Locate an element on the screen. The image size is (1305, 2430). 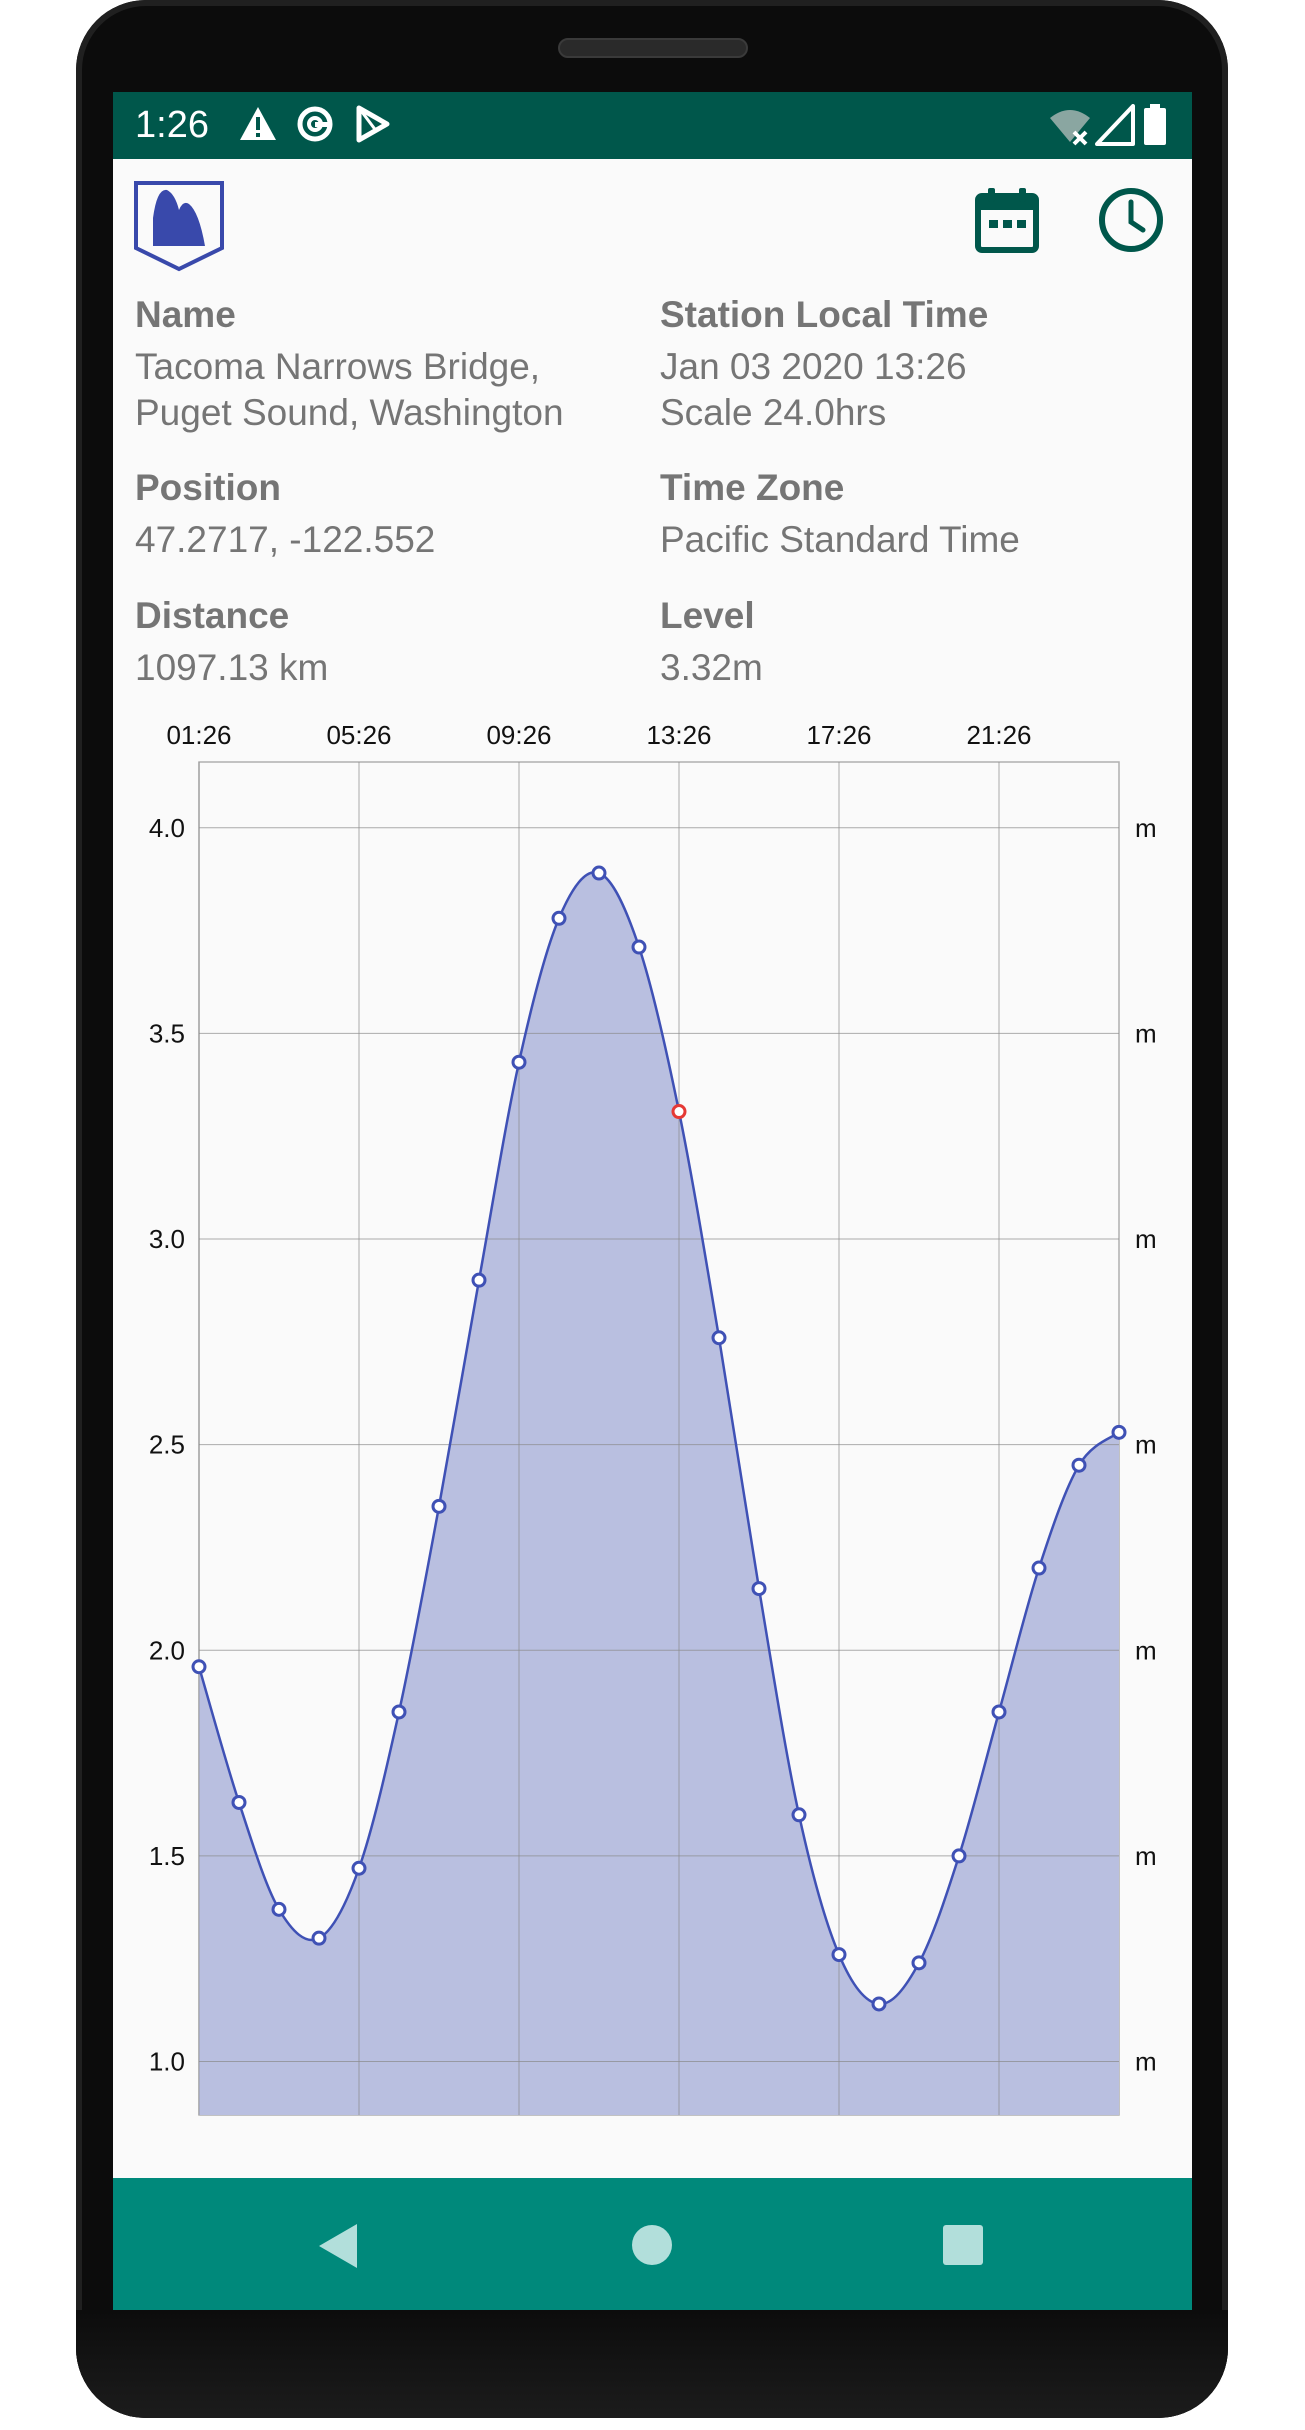
play-store-icon is located at coordinates (373, 124).